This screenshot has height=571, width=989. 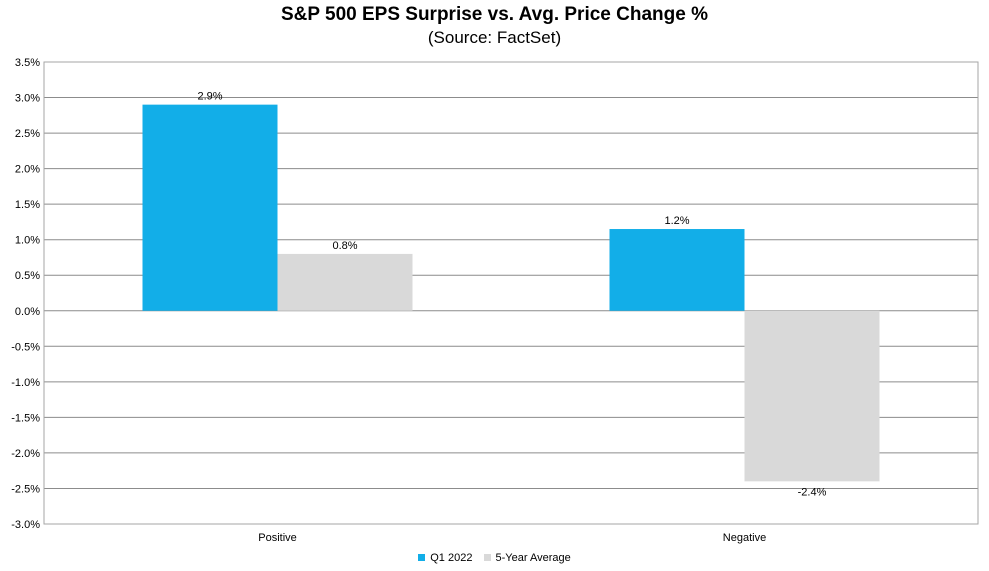 I want to click on y-tick-label: 2.0%, so click(x=27, y=170).